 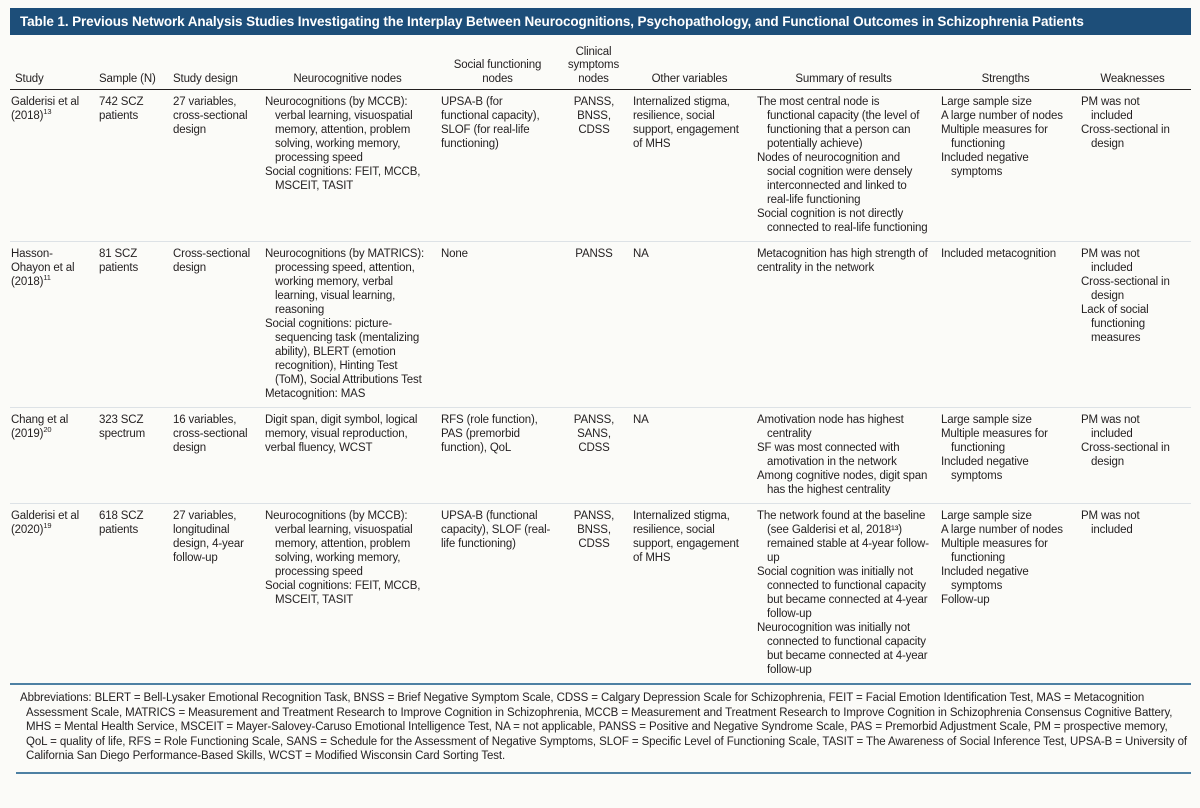 What do you see at coordinates (119, 261) in the screenshot?
I see `cell-sample: 81 SCZ patients` at bounding box center [119, 261].